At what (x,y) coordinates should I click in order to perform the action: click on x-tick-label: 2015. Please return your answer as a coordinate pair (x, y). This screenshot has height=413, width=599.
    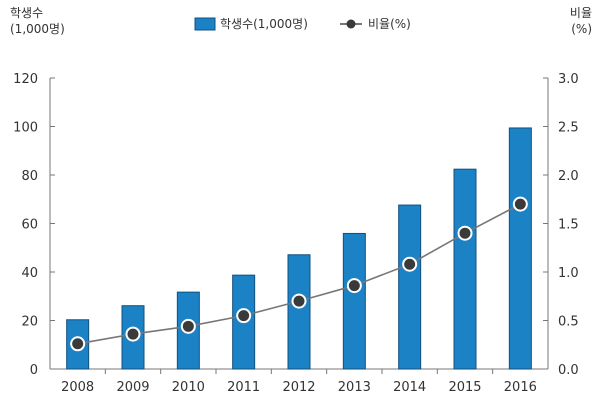
    Looking at the image, I should click on (464, 387).